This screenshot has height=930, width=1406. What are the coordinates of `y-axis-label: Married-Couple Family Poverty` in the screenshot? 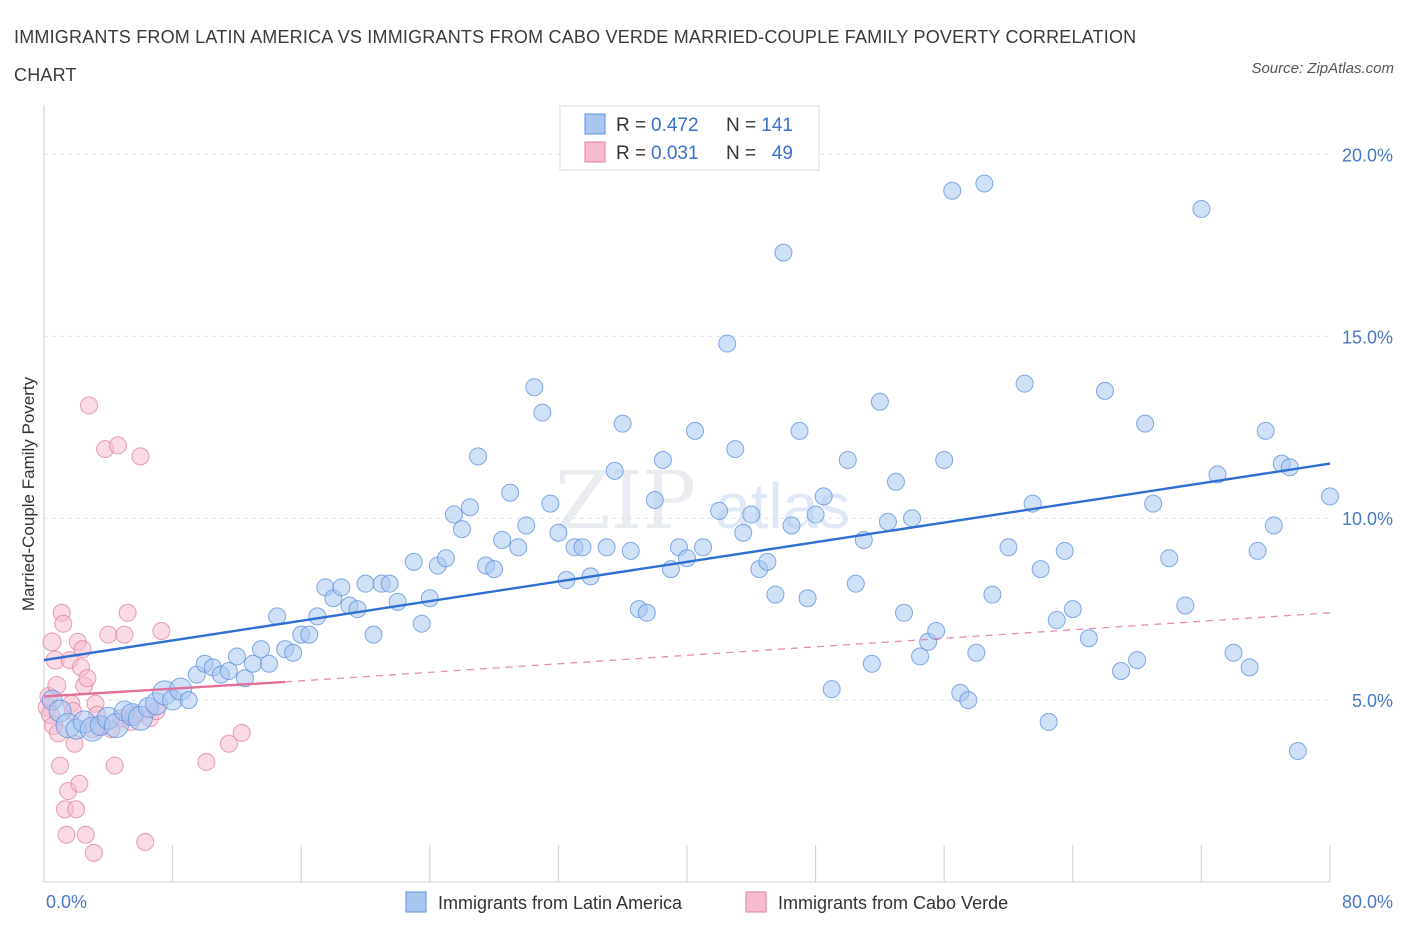 It's located at (28, 493).